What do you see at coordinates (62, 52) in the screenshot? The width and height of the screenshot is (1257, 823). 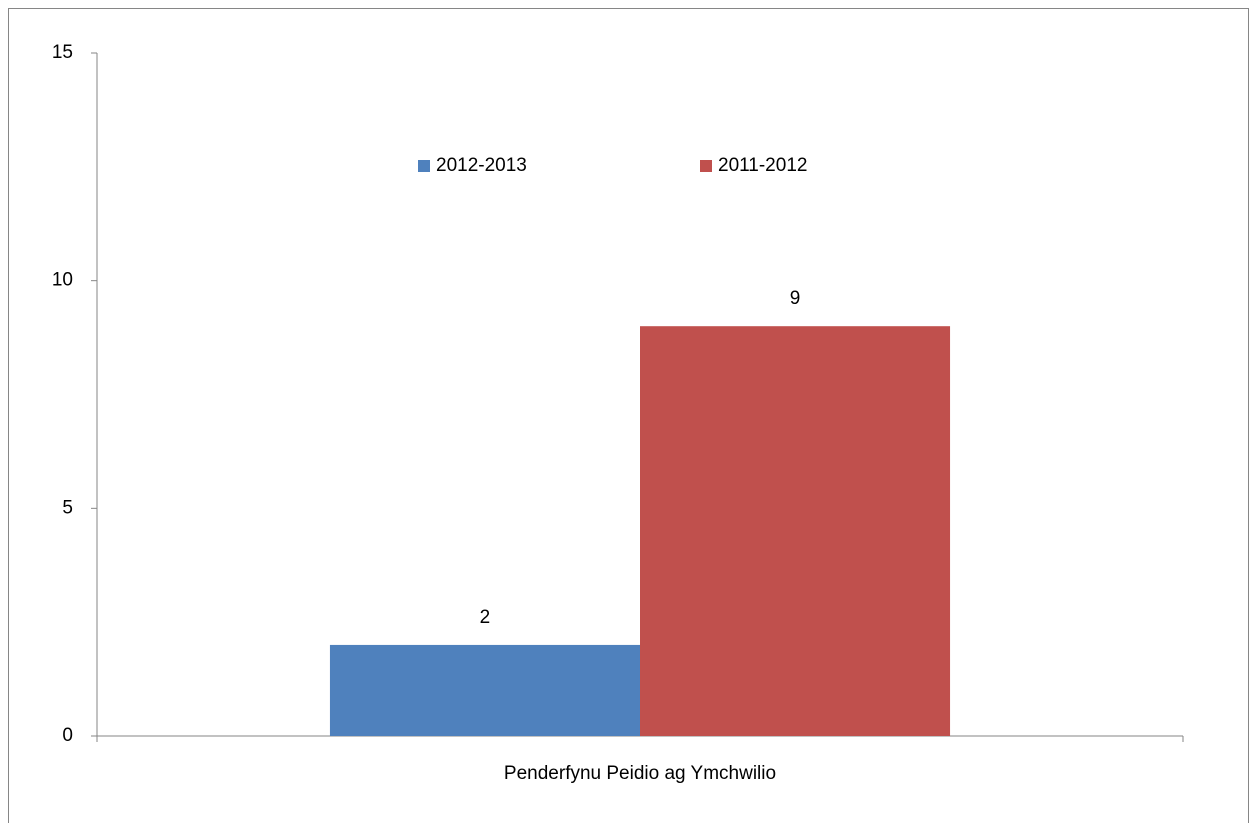 I see `y-tick-label: 15` at bounding box center [62, 52].